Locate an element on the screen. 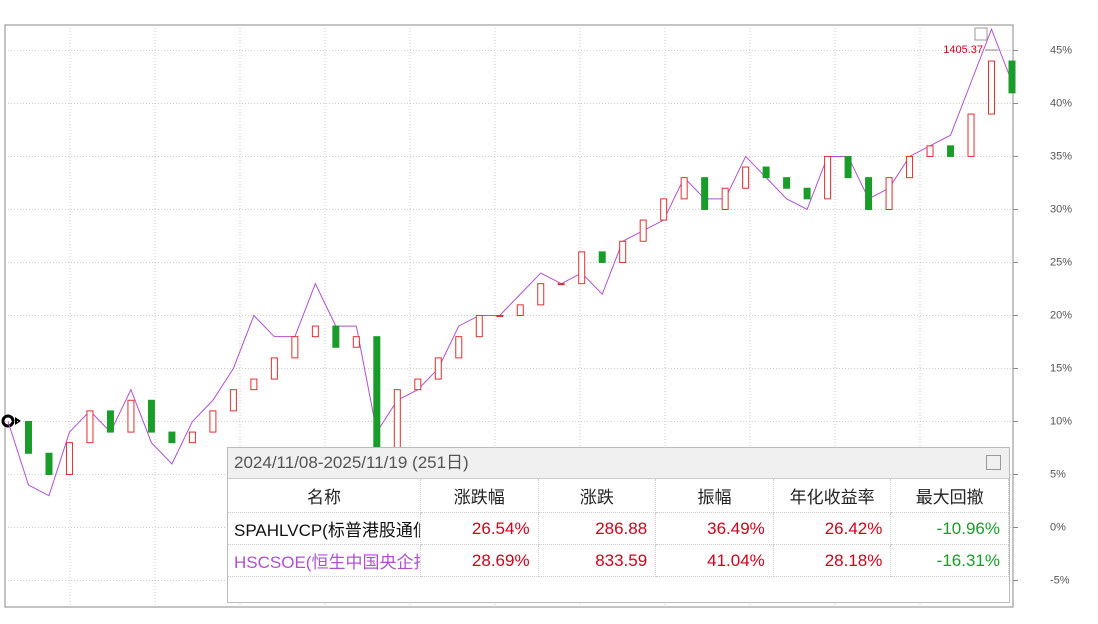 The image size is (1098, 624). cell: 26.42% is located at coordinates (832, 528).